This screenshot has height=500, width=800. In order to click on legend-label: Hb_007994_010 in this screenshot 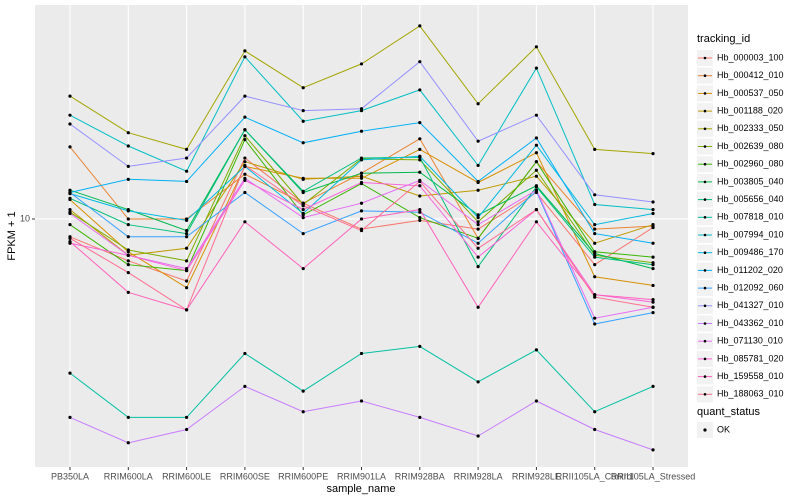, I will do `click(750, 234)`.